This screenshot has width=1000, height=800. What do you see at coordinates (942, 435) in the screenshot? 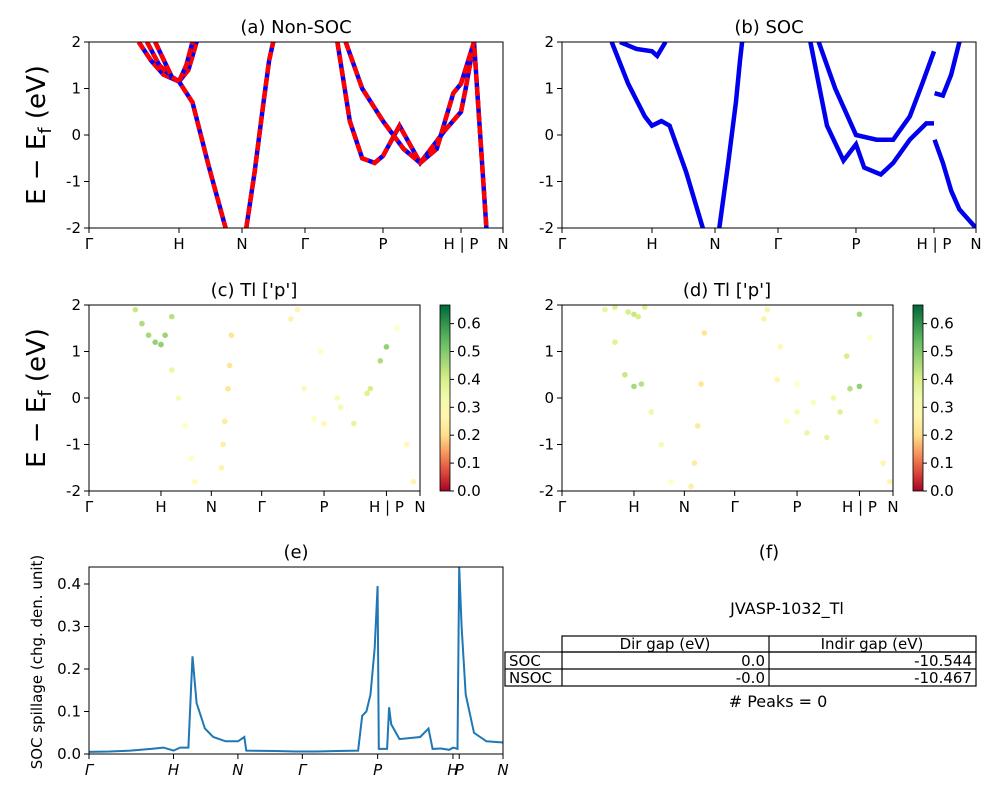
I see `colorbar-tick-label-d-2: 0.2` at bounding box center [942, 435].